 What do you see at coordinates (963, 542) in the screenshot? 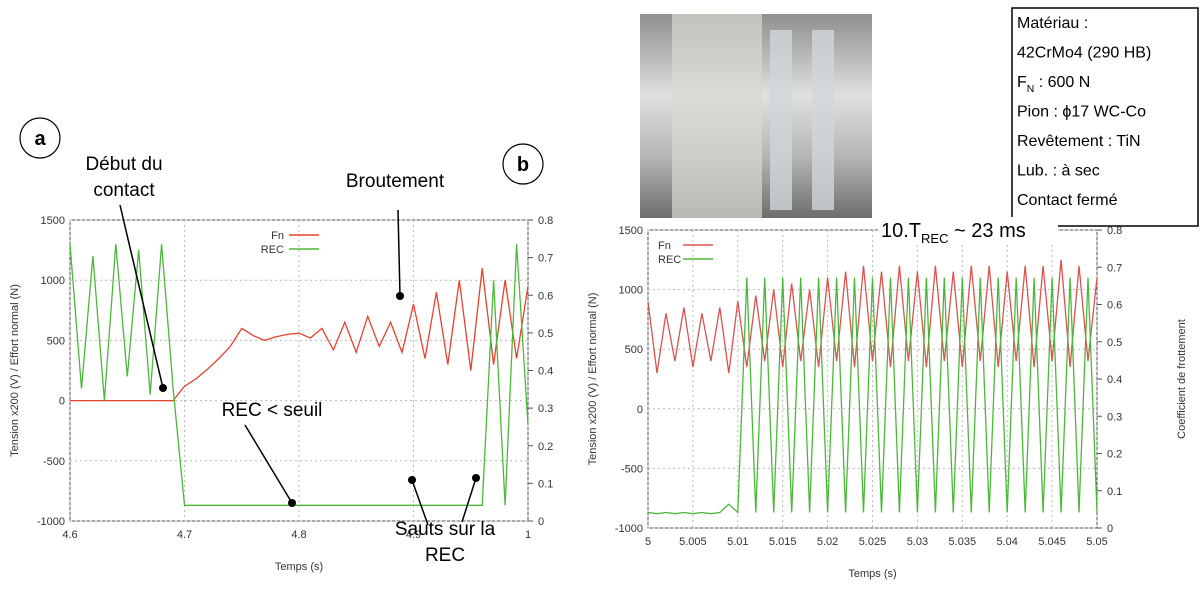
I see `x-tick-label: 5.035` at bounding box center [963, 542].